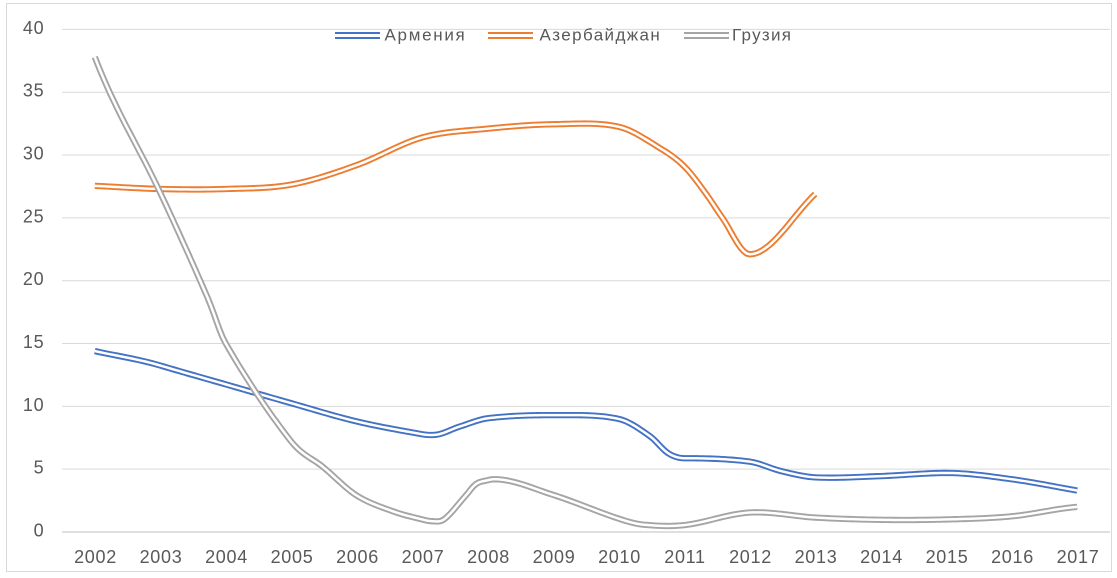 The image size is (1117, 578). Describe the element at coordinates (619, 557) in the screenshot. I see `svg-text: 2010` at that location.